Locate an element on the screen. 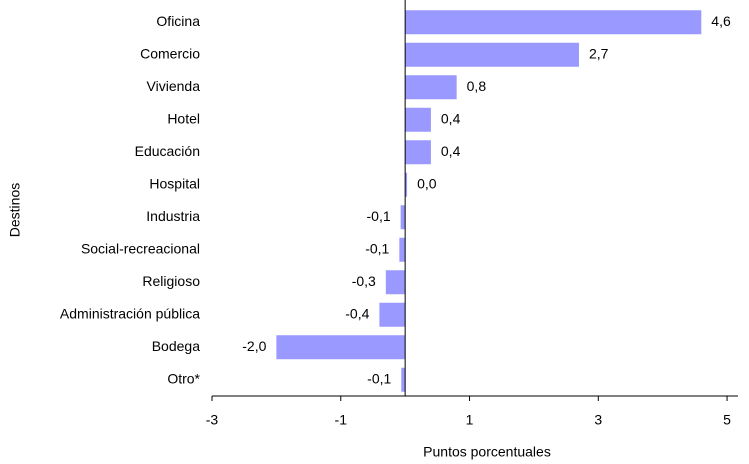  y-tick-label: Social-recreacional is located at coordinates (140, 248).